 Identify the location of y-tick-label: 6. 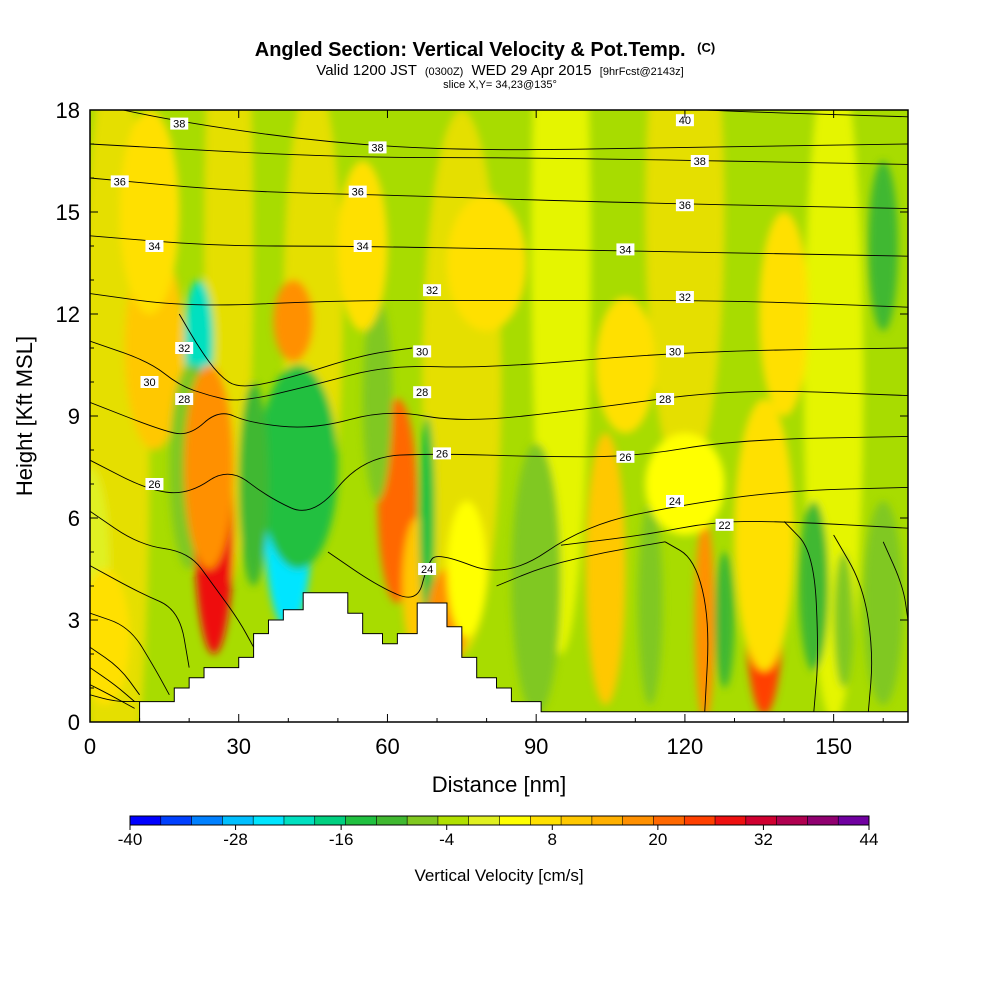
(74, 518).